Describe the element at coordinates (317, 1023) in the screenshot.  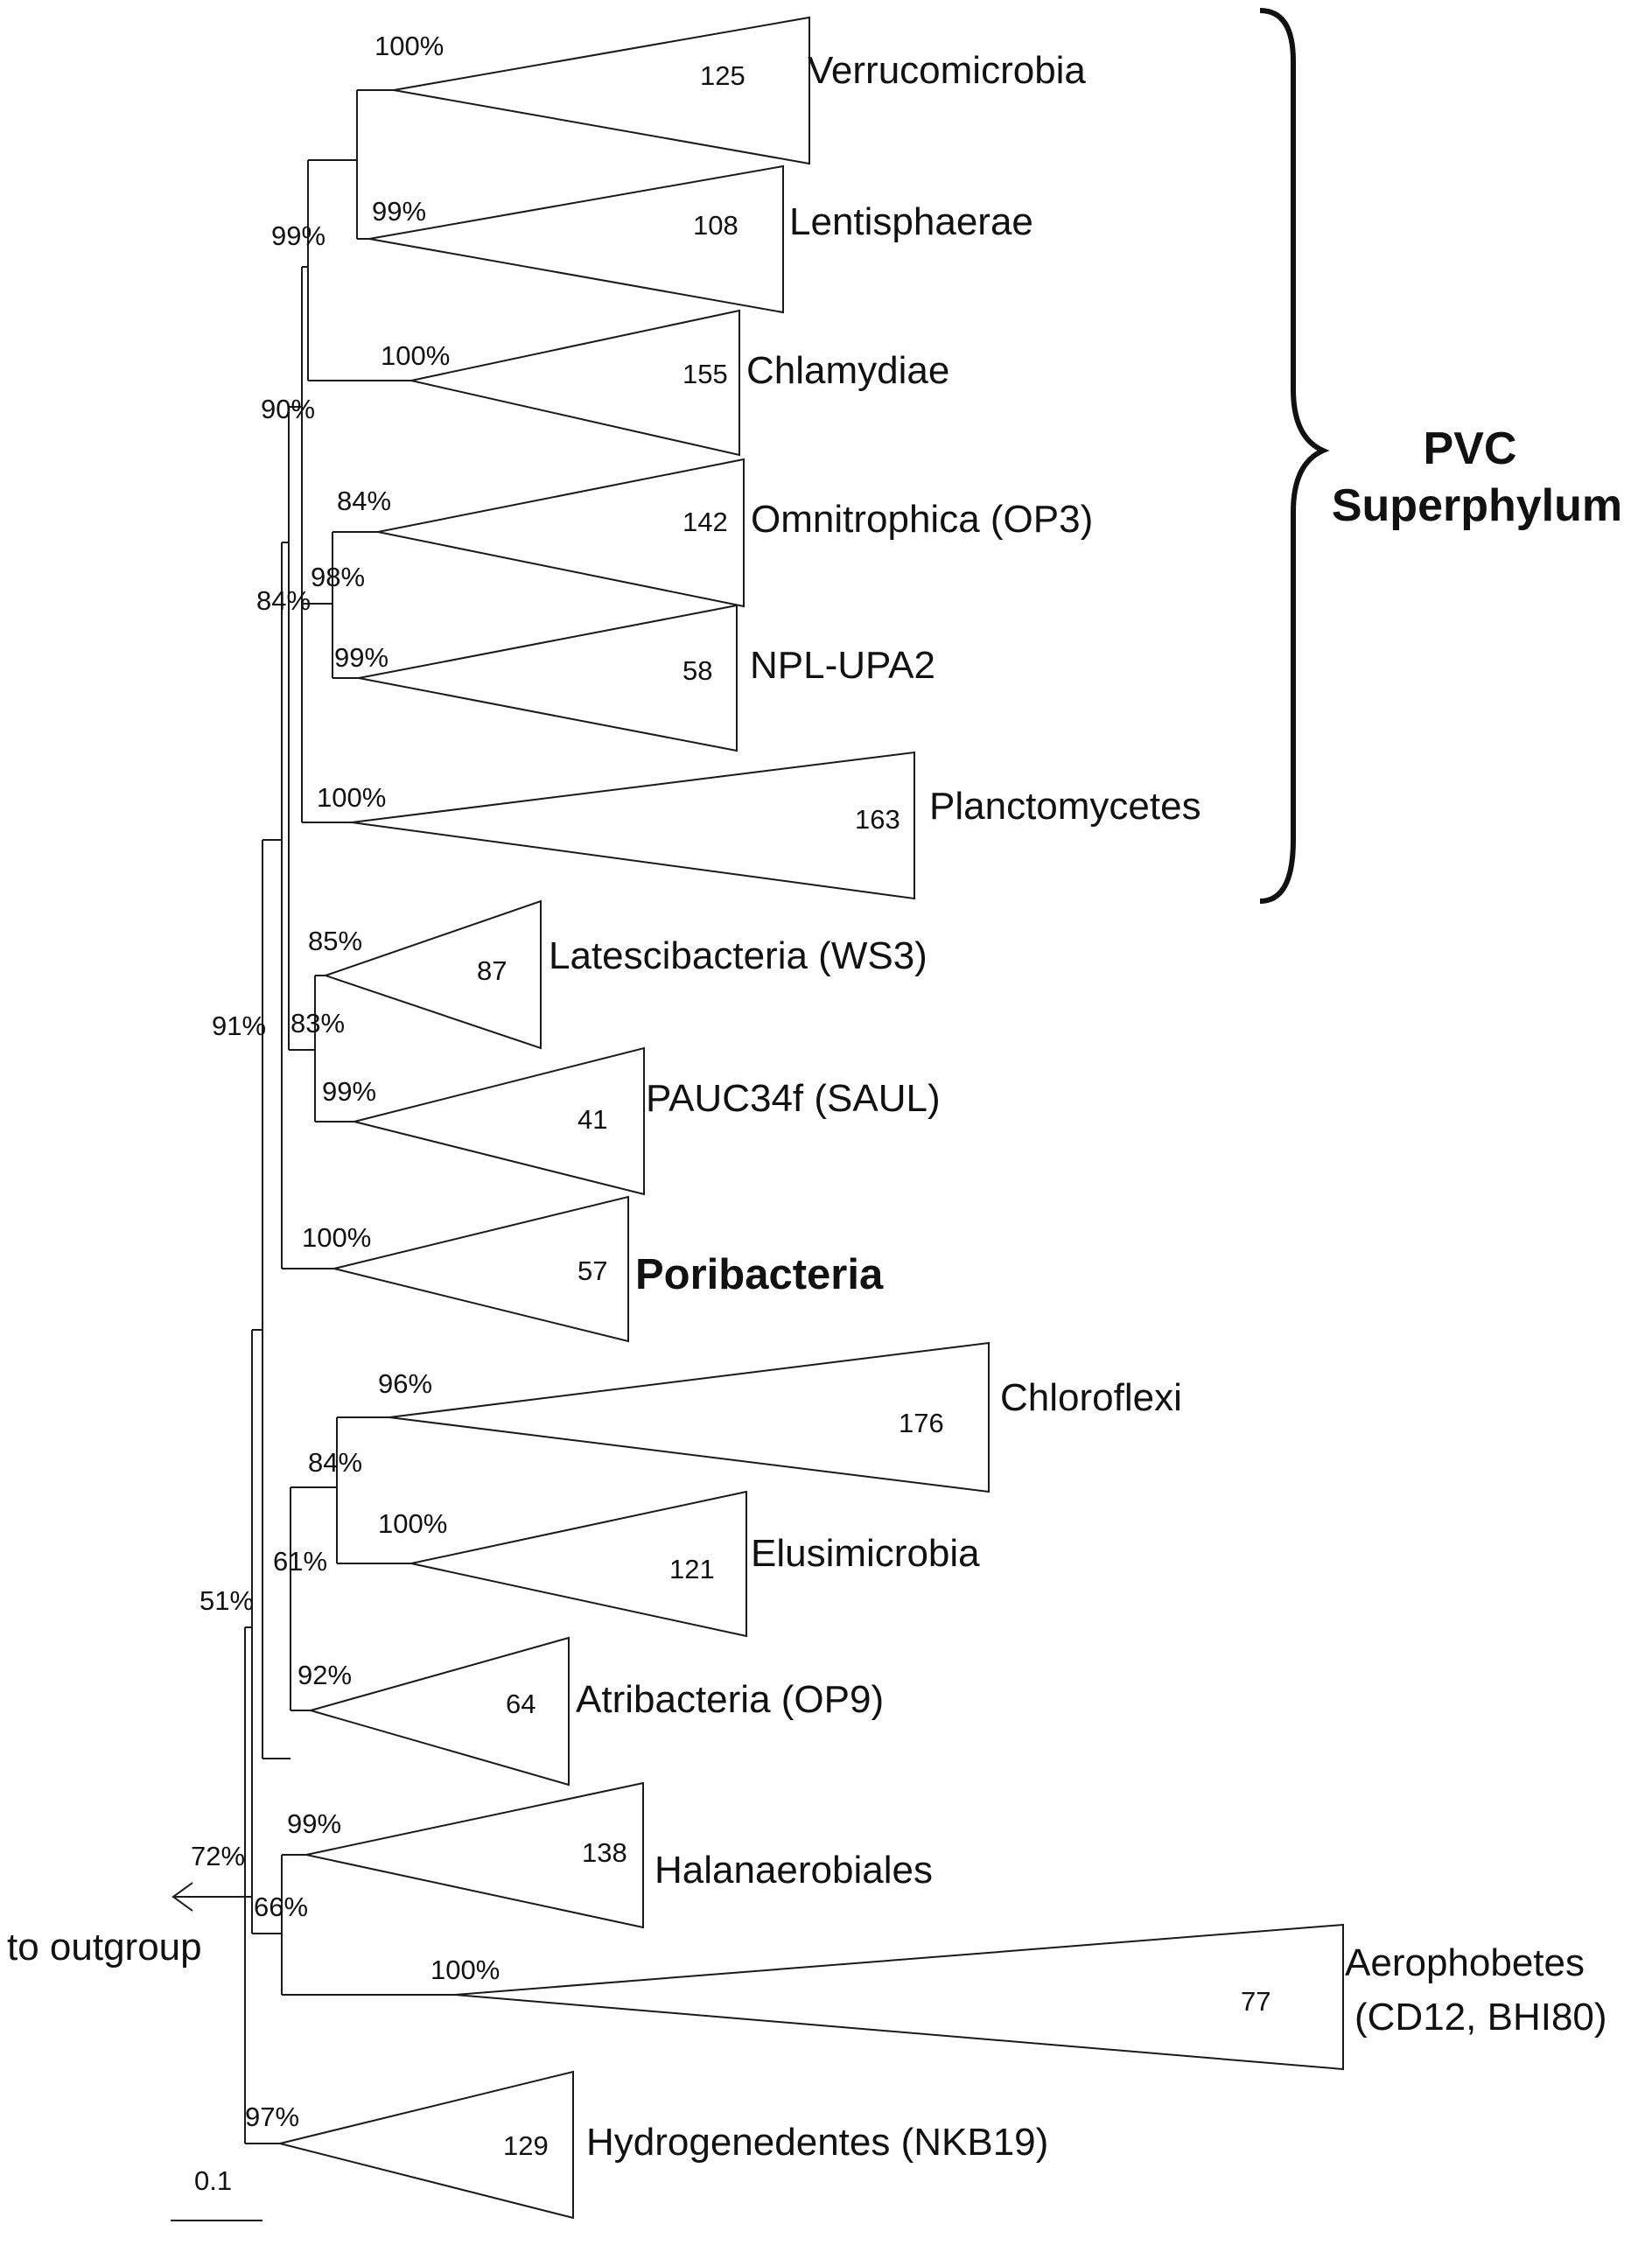
I see `support-node-latesci-pauc: 83%` at that location.